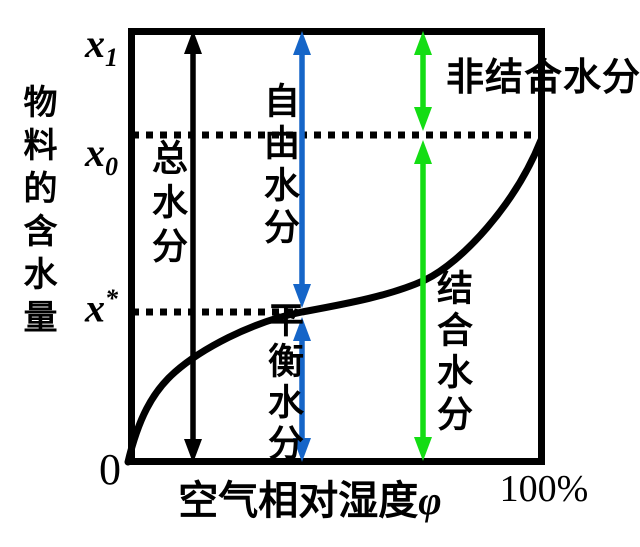 The image size is (640, 547). Describe the element at coordinates (423, 300) in the screenshot. I see `bound-moisture-arrow` at that location.